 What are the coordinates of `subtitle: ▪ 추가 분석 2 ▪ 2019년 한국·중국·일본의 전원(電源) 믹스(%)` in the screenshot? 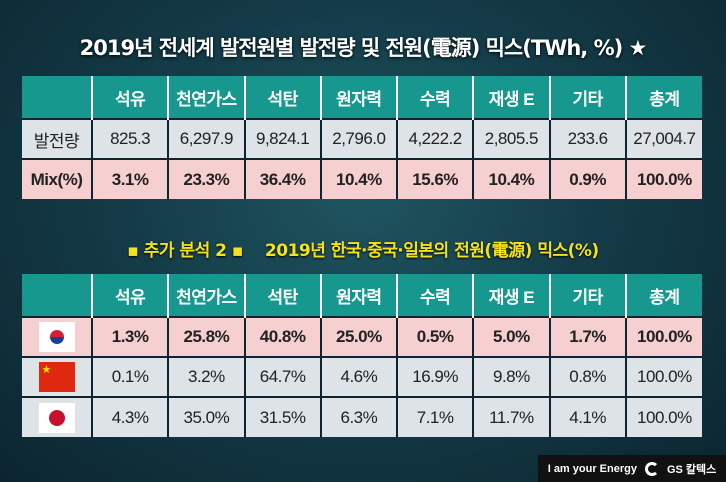 It's located at (363, 248).